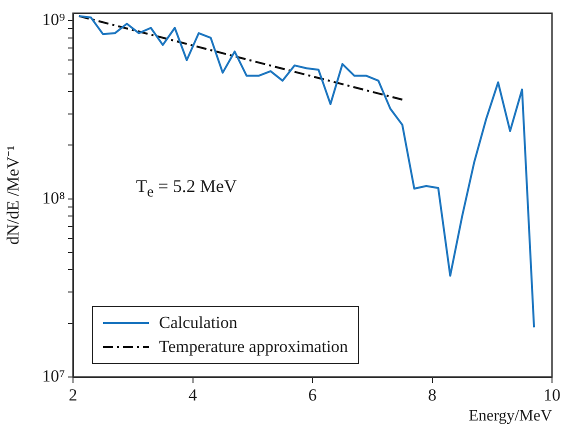 The image size is (566, 430). What do you see at coordinates (54, 20) in the screenshot?
I see `y-tick-label: 10⁹` at bounding box center [54, 20].